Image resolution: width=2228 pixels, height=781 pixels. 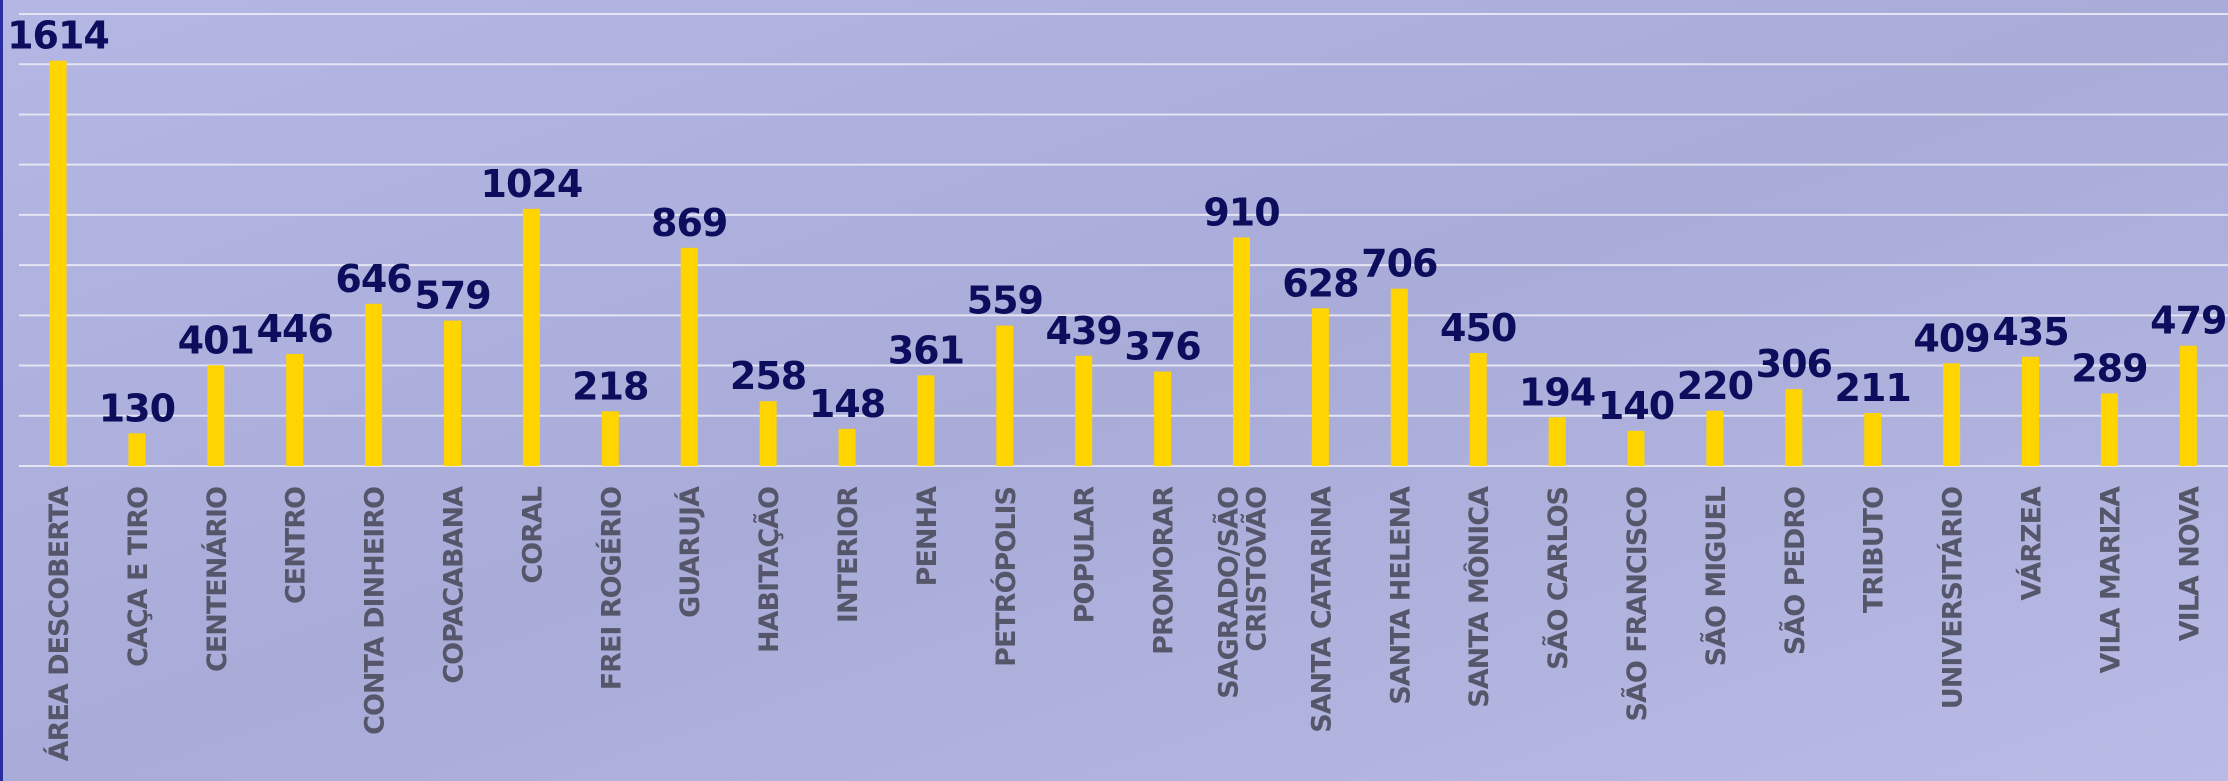 What do you see at coordinates (1243, 593) in the screenshot?
I see `category-label: SAGRADO/SÃOCRISTOVÃO` at bounding box center [1243, 593].